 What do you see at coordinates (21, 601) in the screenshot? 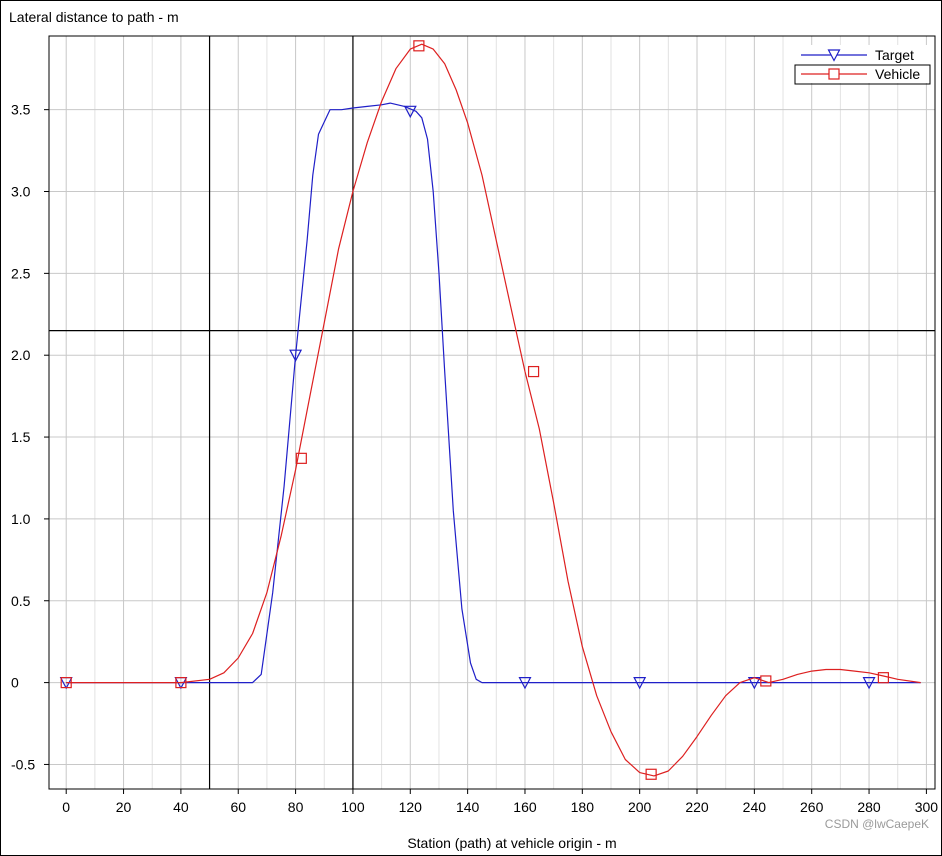
I see `y-tick-label: 0.5` at bounding box center [21, 601].